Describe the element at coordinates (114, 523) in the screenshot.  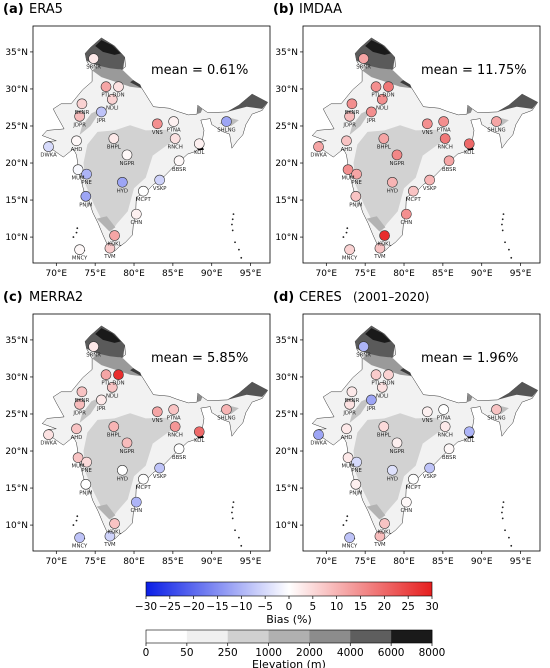
I see `station-marker-kdkl` at that location.